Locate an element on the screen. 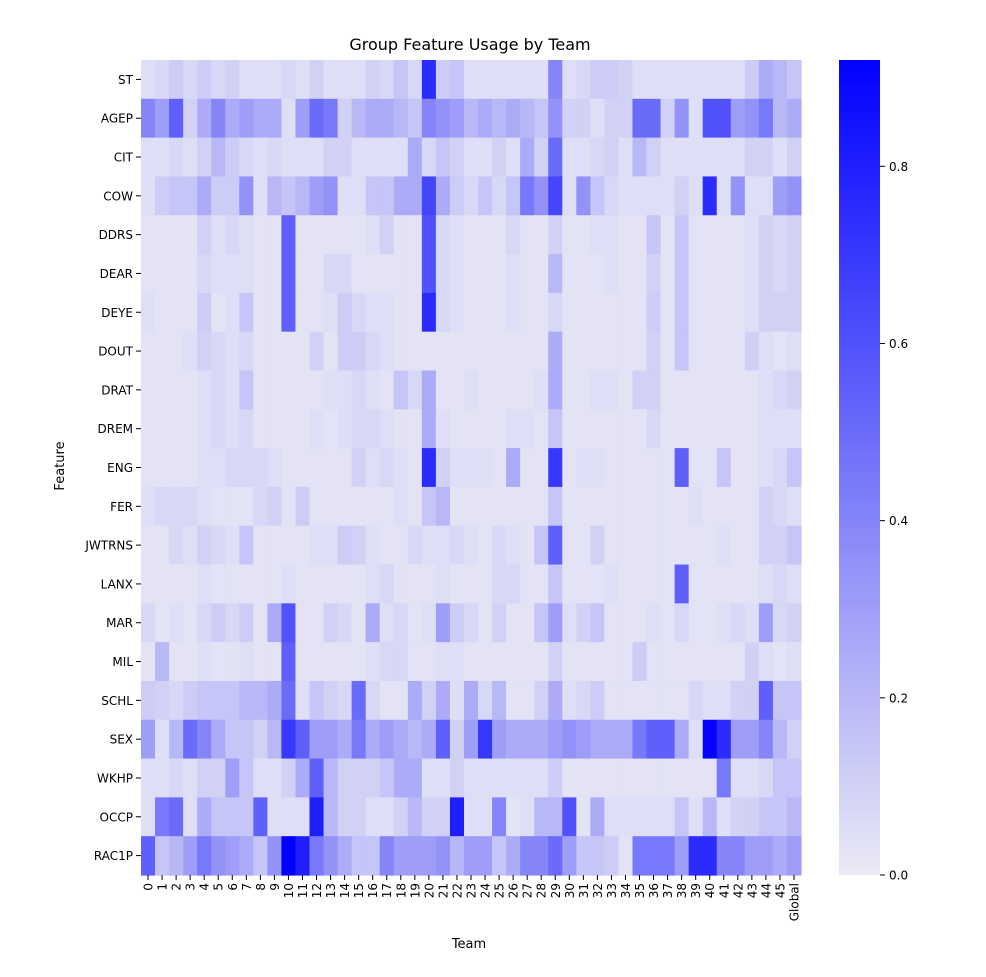 Image resolution: width=986 pixels, height=977 pixels. y-tick-label: MIL is located at coordinates (122, 662).